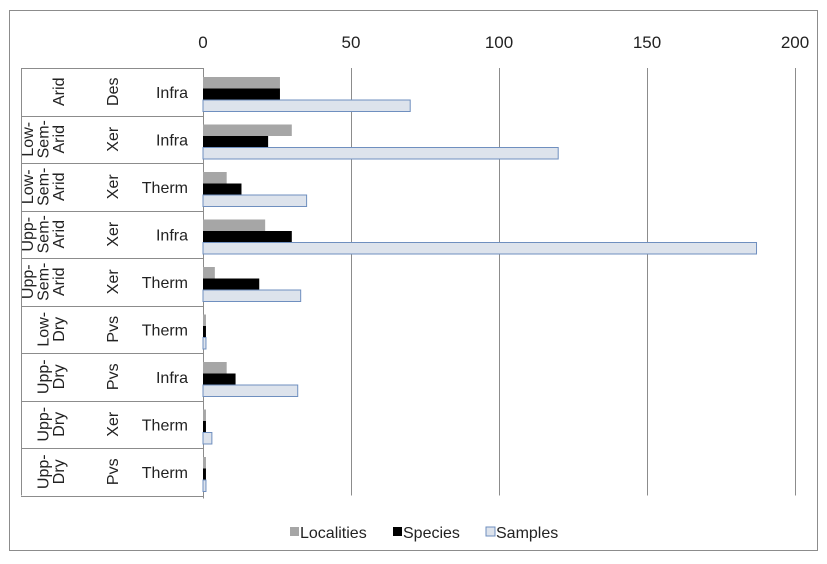 The image size is (827, 564). What do you see at coordinates (527, 533) in the screenshot?
I see `legend-label-samples: Samples` at bounding box center [527, 533].